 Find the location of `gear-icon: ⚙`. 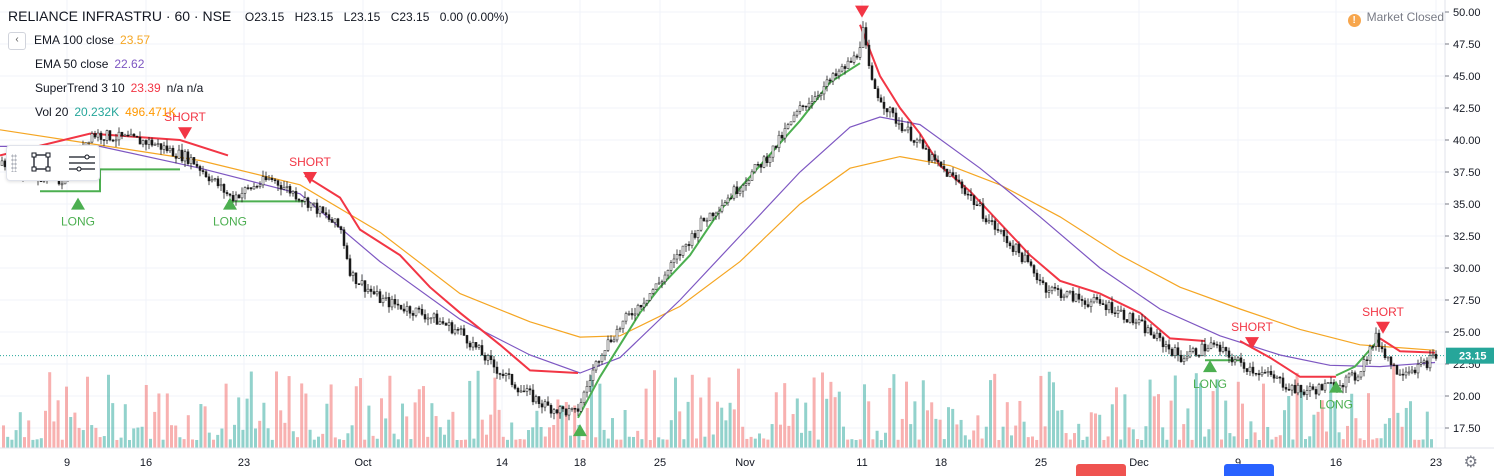

gear-icon: ⚙ is located at coordinates (1470, 462).